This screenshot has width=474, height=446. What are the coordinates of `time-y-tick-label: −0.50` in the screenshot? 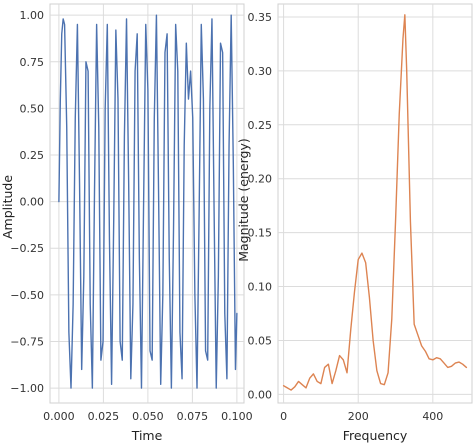 It's located at (27, 295).